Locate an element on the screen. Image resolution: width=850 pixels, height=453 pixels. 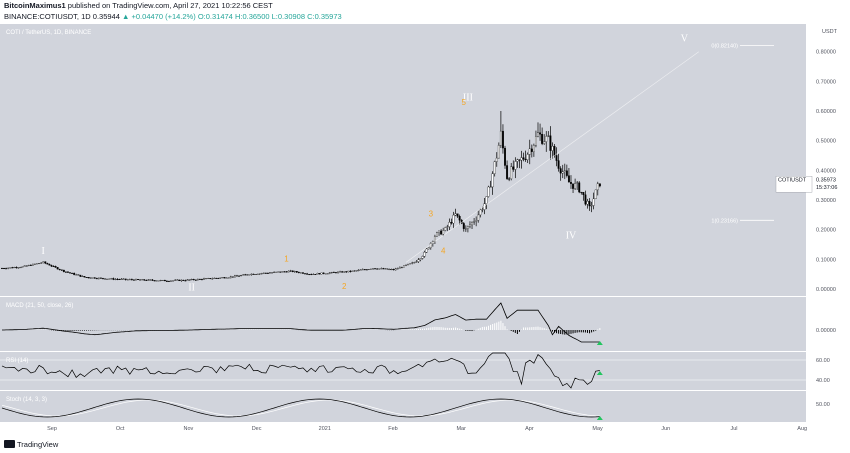
last-price-value: 0.35973 is located at coordinates (826, 181).